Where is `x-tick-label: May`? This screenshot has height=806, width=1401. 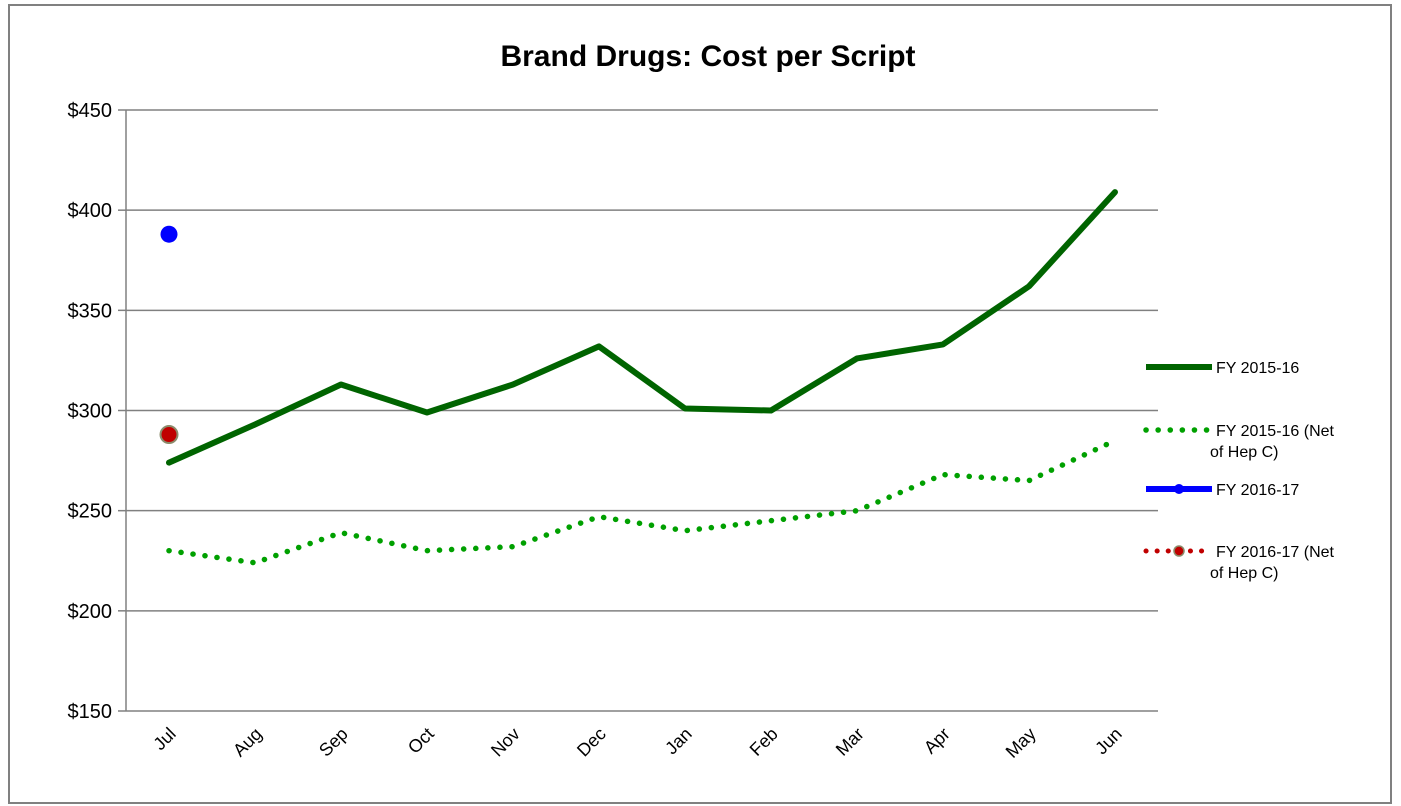 x-tick-label: May is located at coordinates (1021, 743).